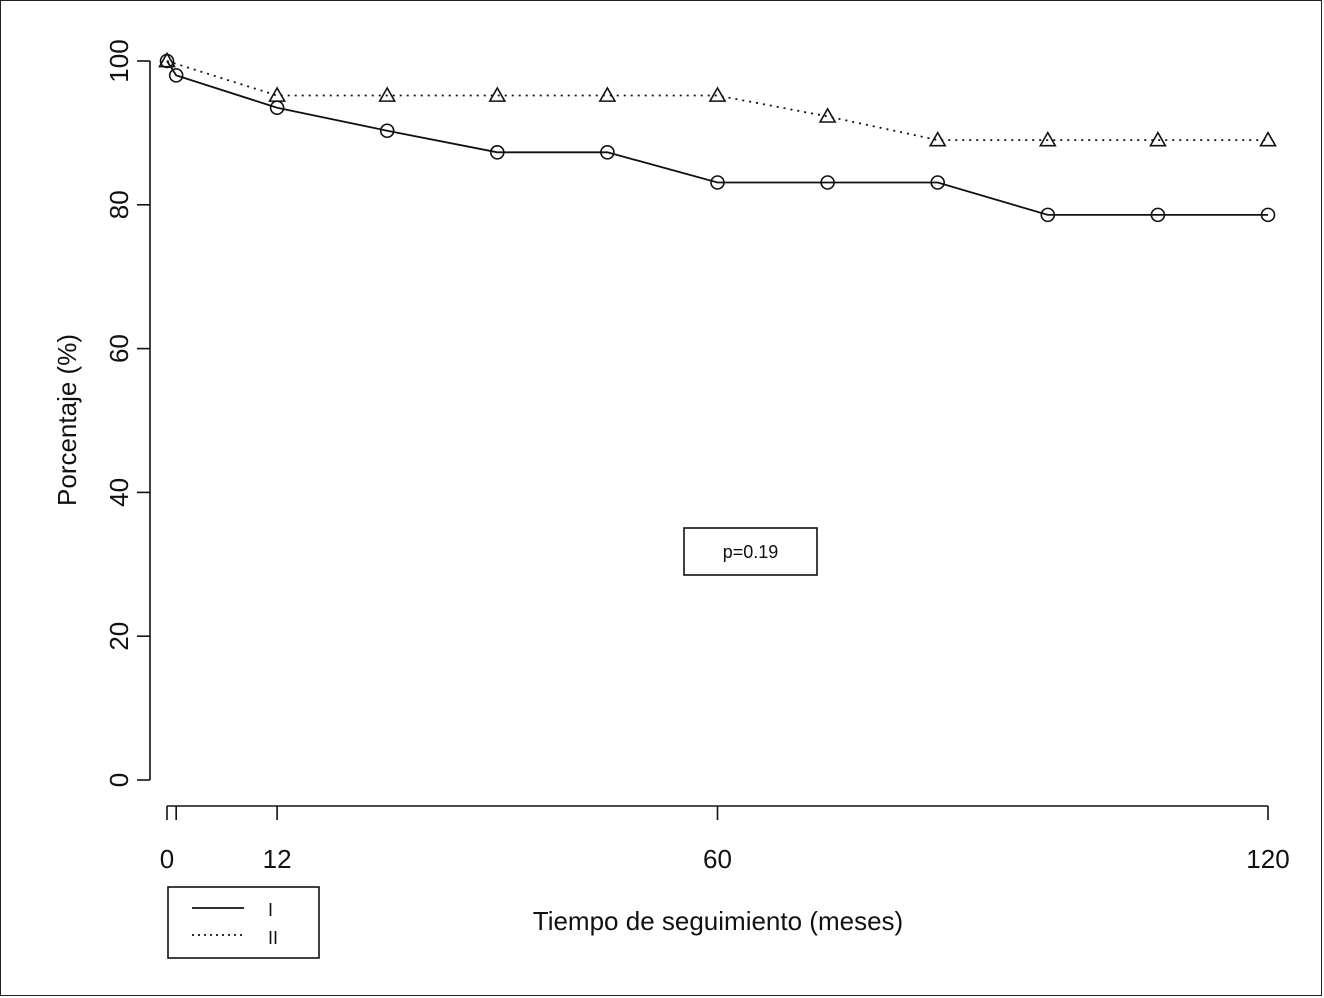  What do you see at coordinates (270, 910) in the screenshot?
I see `legend-label-i: I` at bounding box center [270, 910].